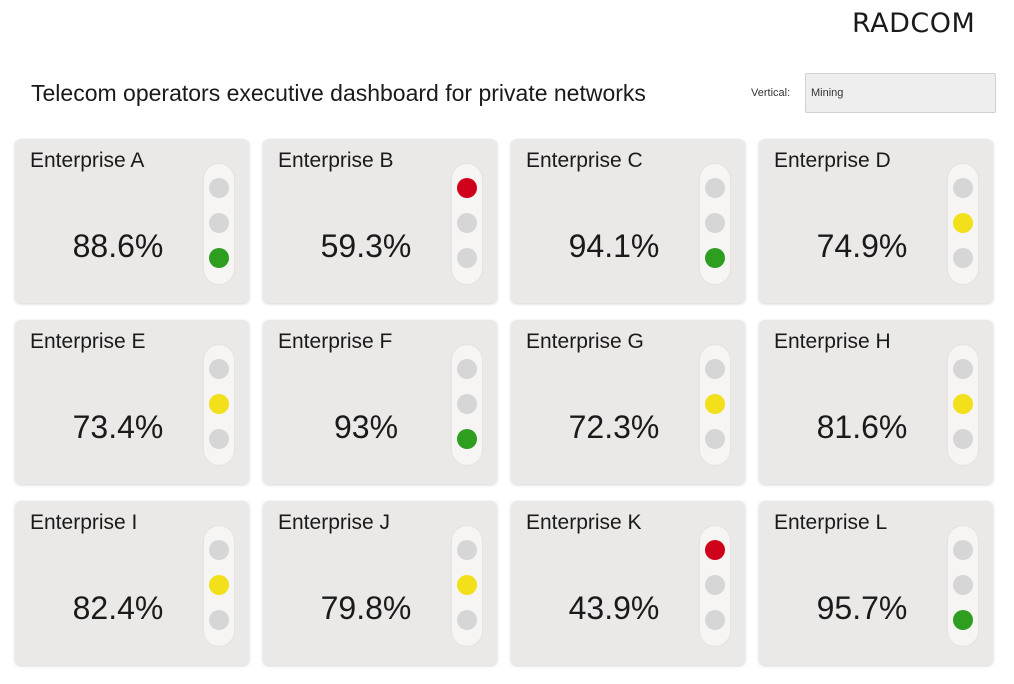 This screenshot has width=1014, height=684. Describe the element at coordinates (118, 427) in the screenshot. I see `enterprise-kpi-value: 73.4%` at that location.